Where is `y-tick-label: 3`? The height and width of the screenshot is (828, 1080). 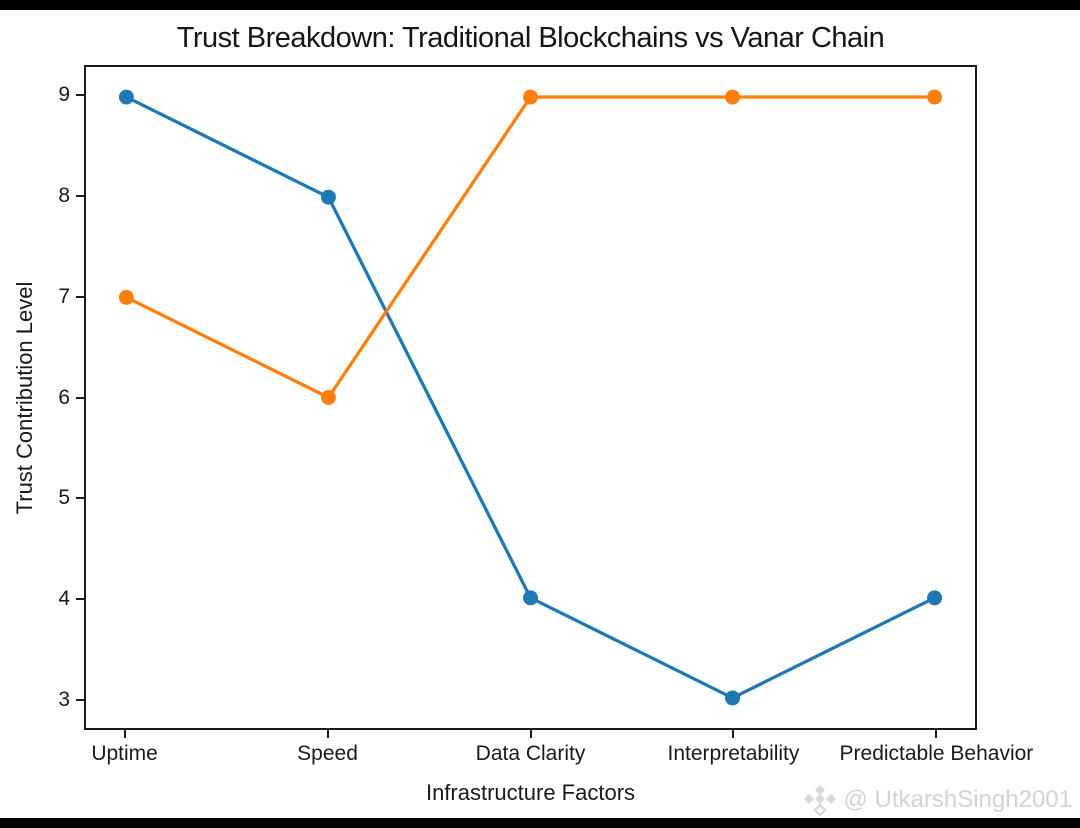 y-tick-label: 3 is located at coordinates (64, 699).